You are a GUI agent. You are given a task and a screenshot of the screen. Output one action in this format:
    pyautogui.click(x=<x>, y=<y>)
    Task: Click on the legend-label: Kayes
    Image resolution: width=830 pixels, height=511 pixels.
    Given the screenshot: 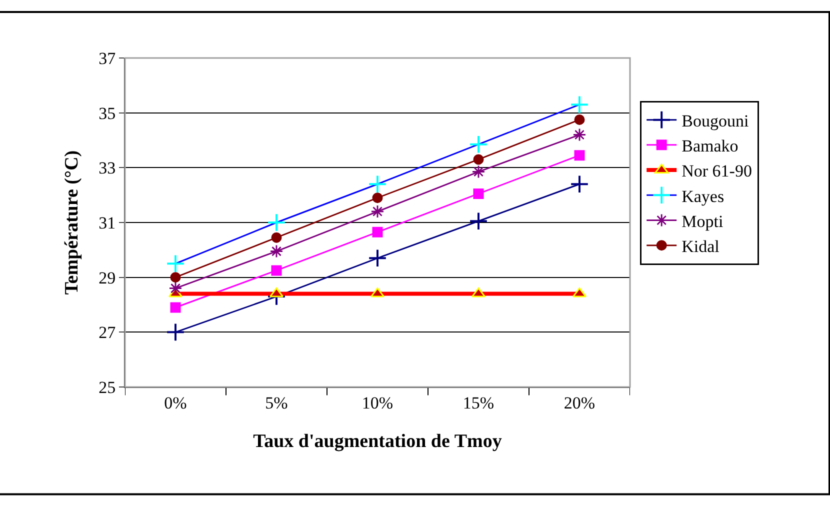 What is the action you would take?
    pyautogui.click(x=703, y=196)
    